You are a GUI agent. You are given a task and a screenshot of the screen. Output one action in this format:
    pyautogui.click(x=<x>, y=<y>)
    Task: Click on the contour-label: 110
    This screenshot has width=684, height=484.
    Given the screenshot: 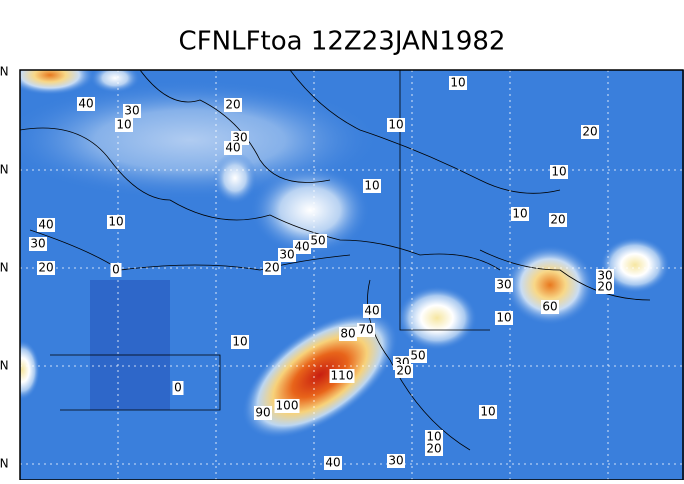 What is the action you would take?
    pyautogui.click(x=342, y=376)
    